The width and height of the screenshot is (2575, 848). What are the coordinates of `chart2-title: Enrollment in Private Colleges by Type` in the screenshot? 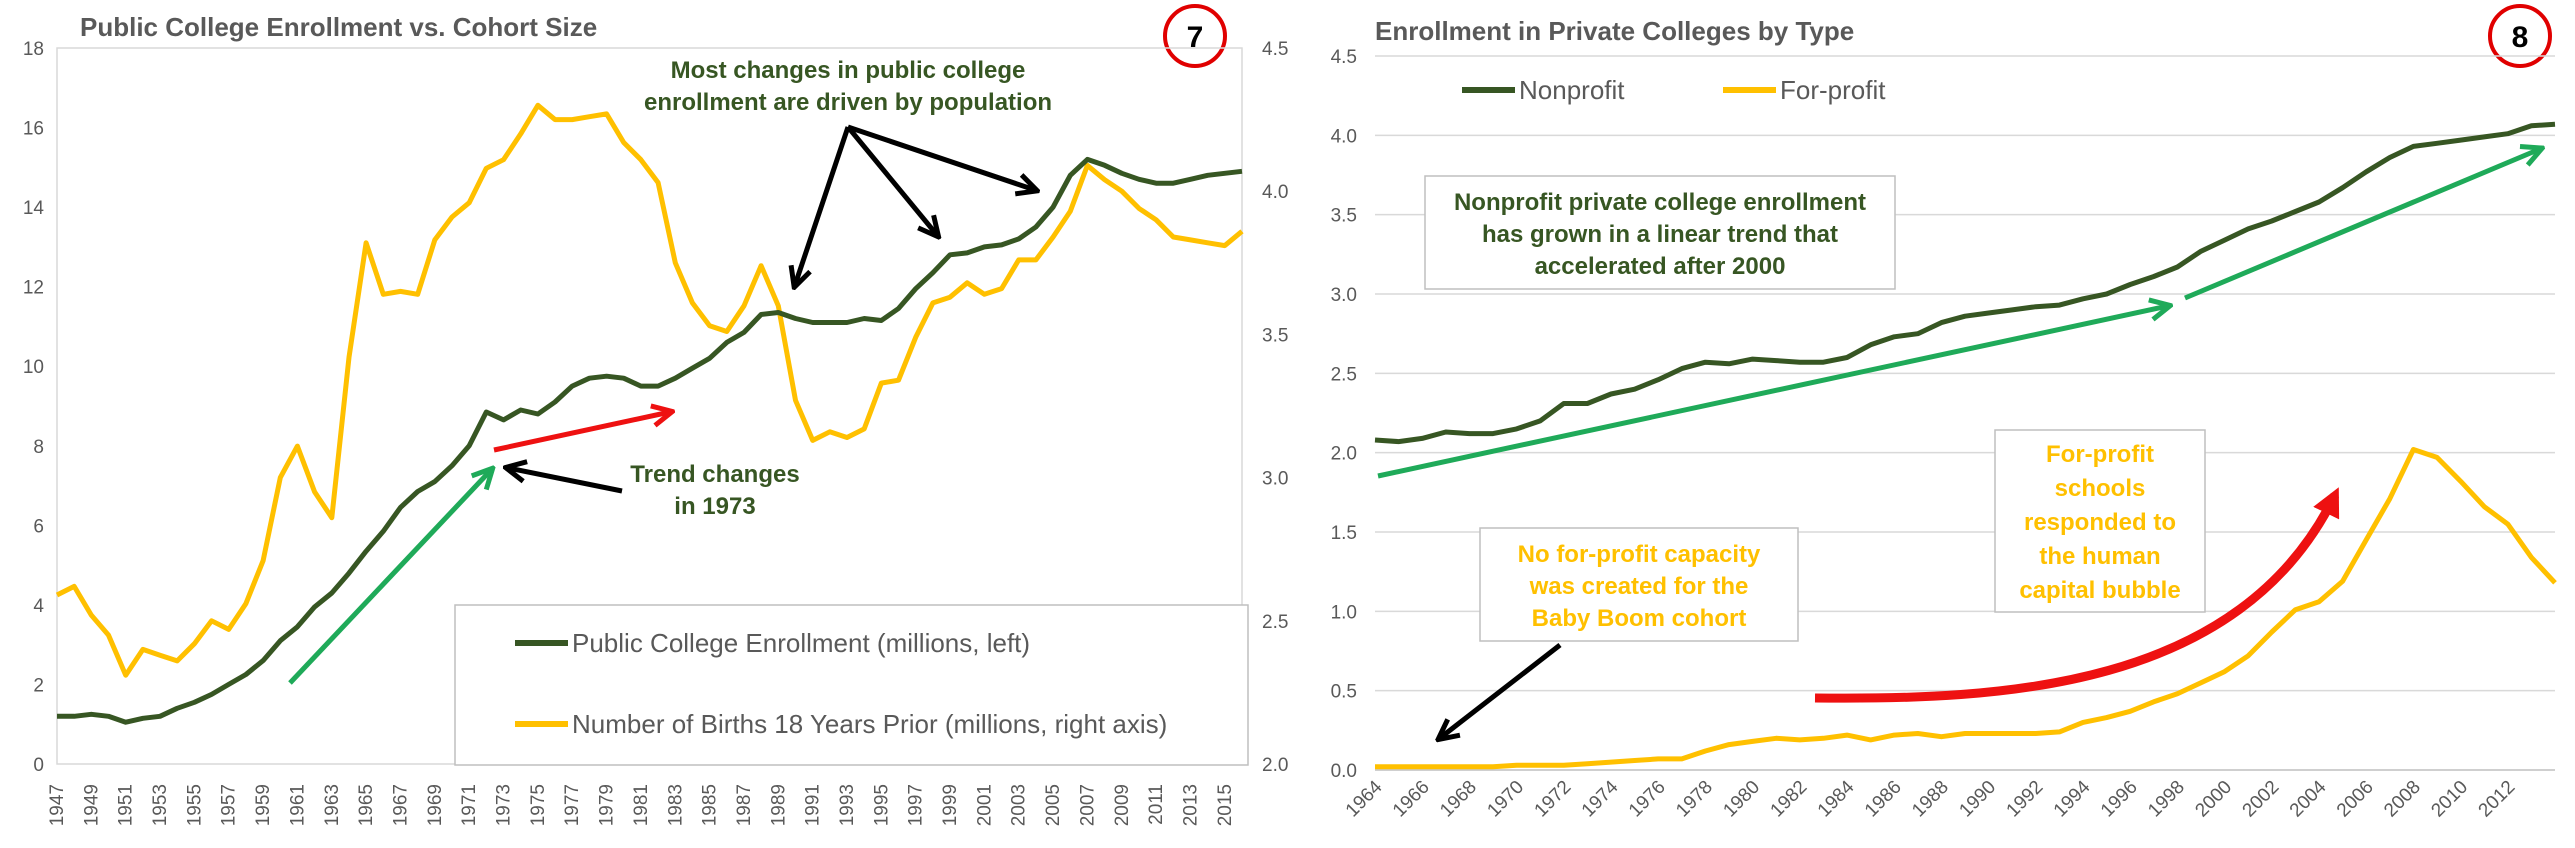 It's located at (1614, 31).